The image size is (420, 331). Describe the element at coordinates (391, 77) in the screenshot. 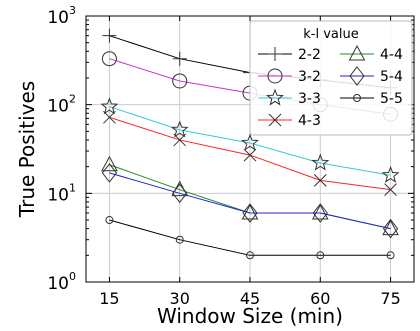

I see `legend-label: 5-4` at that location.